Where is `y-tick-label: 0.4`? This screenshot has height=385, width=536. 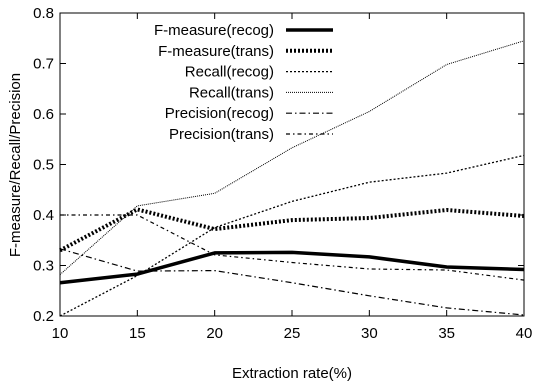 y-tick-label: 0.4 is located at coordinates (43, 215).